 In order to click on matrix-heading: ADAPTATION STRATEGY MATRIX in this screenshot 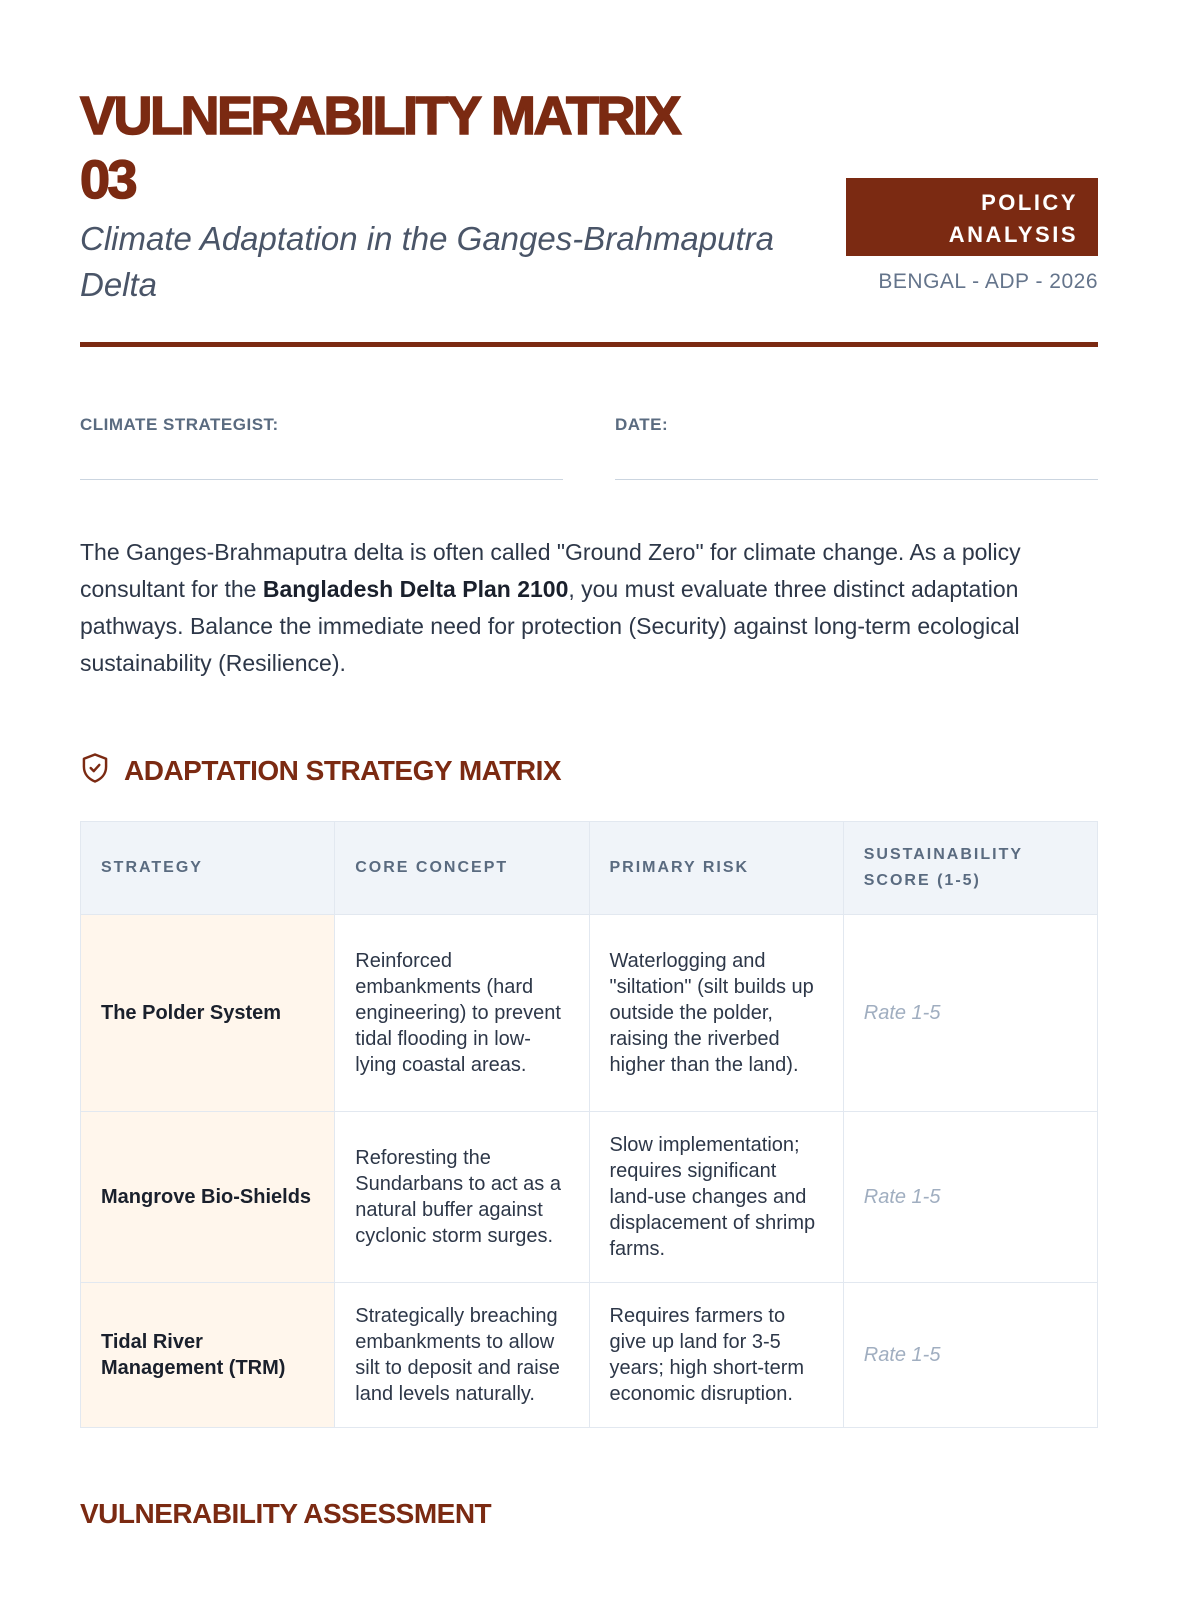, I will do `click(589, 770)`.